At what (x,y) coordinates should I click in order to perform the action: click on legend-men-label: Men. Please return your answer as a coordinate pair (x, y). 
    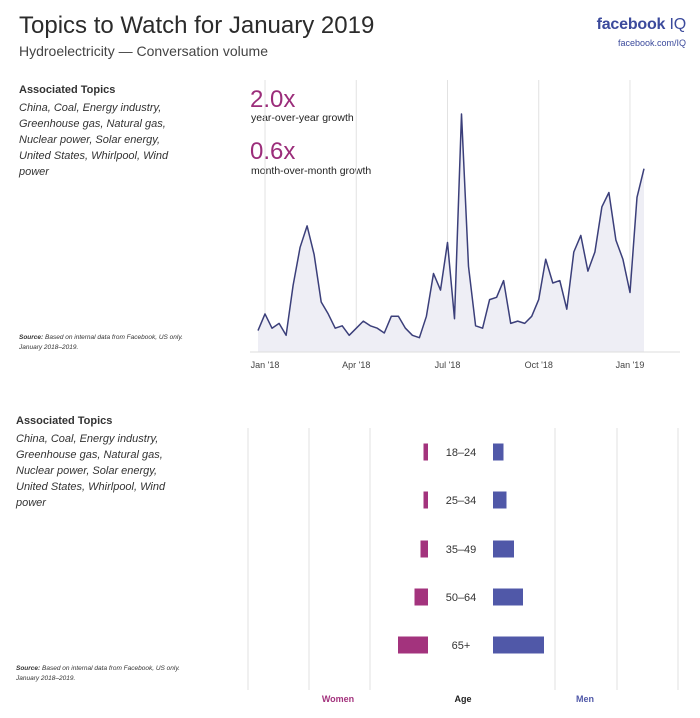
    Looking at the image, I should click on (585, 699).